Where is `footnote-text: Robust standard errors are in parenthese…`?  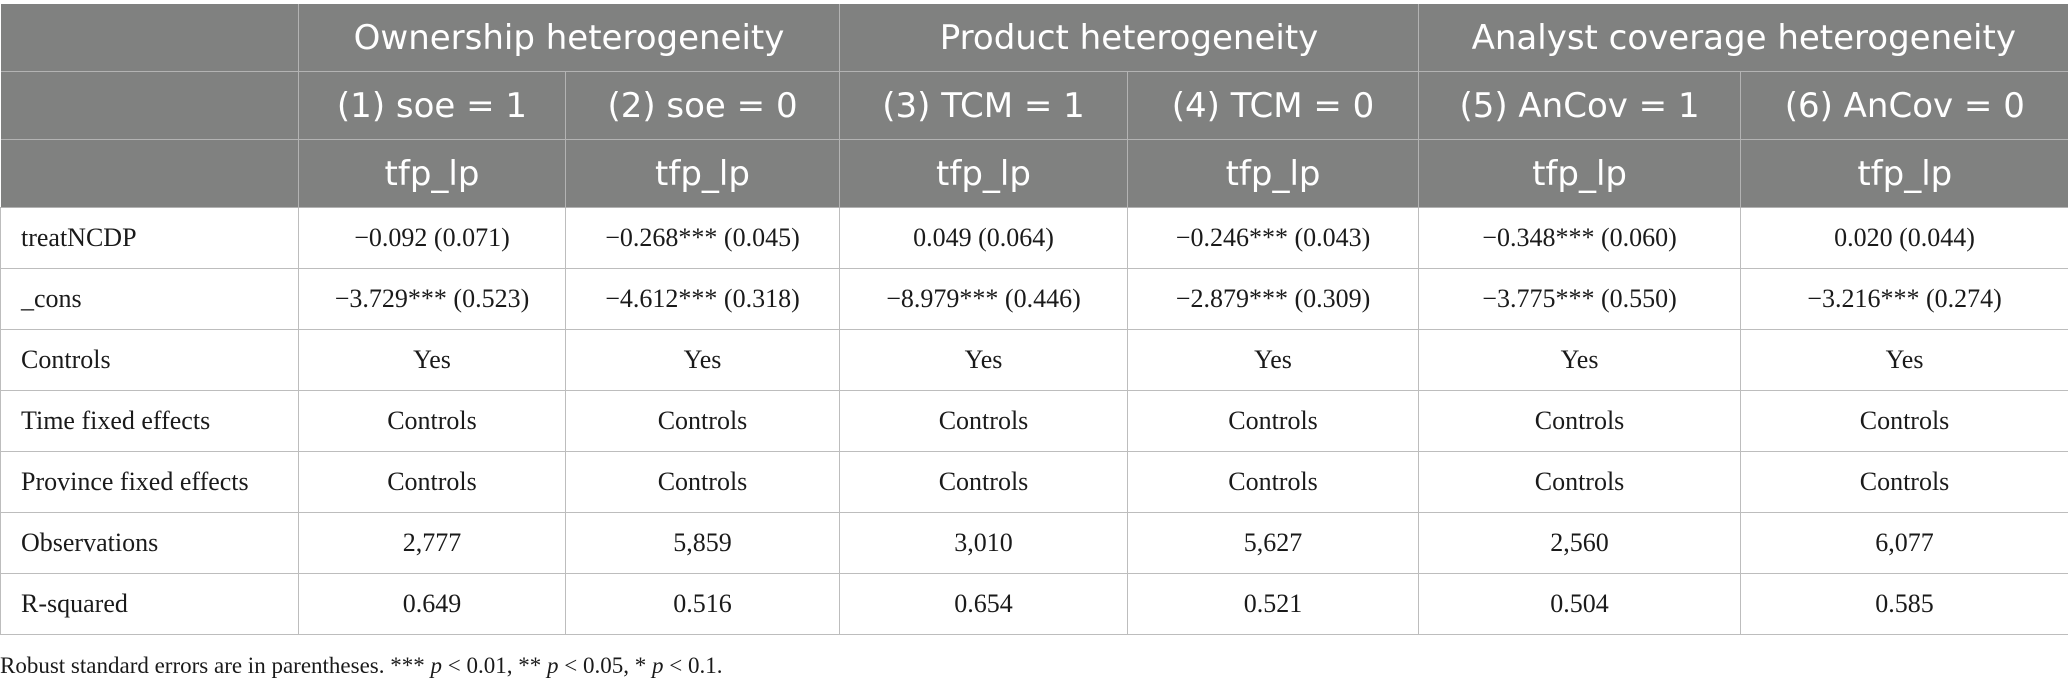 footnote-text: Robust standard errors are in parenthese… is located at coordinates (215, 665).